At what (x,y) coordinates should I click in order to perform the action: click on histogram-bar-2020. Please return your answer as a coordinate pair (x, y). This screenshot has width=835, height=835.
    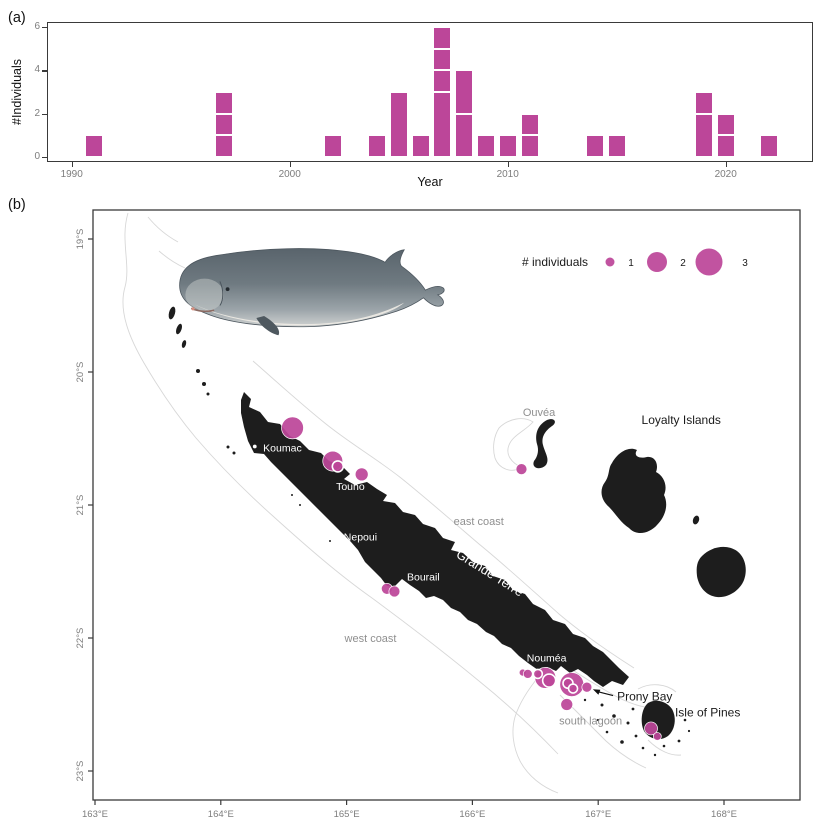
    Looking at the image, I should click on (725, 135).